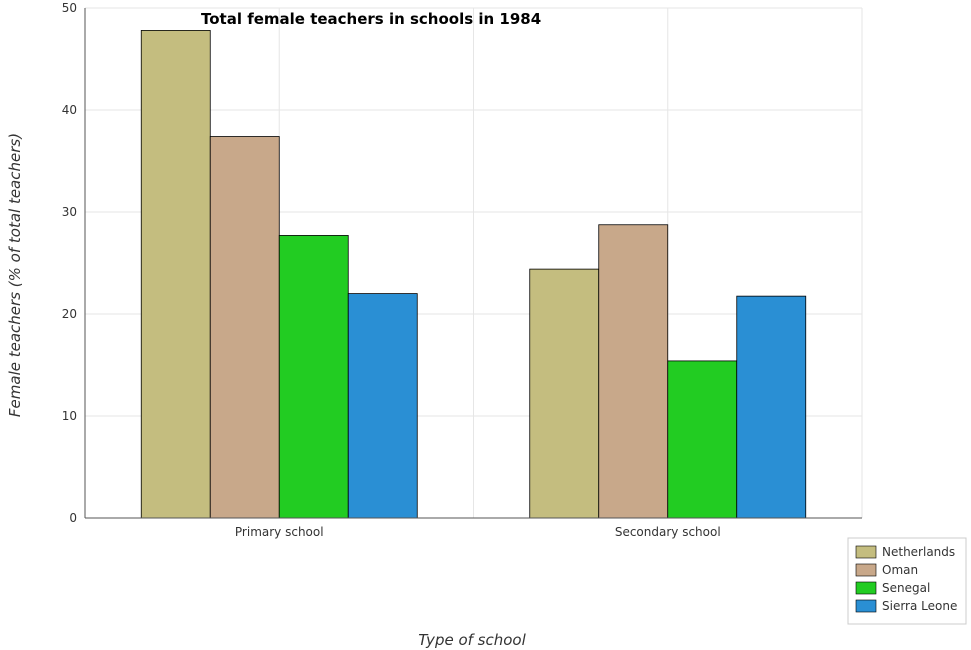 The width and height of the screenshot is (971, 650). I want to click on bar-sierra-leone-primary-school, so click(382, 406).